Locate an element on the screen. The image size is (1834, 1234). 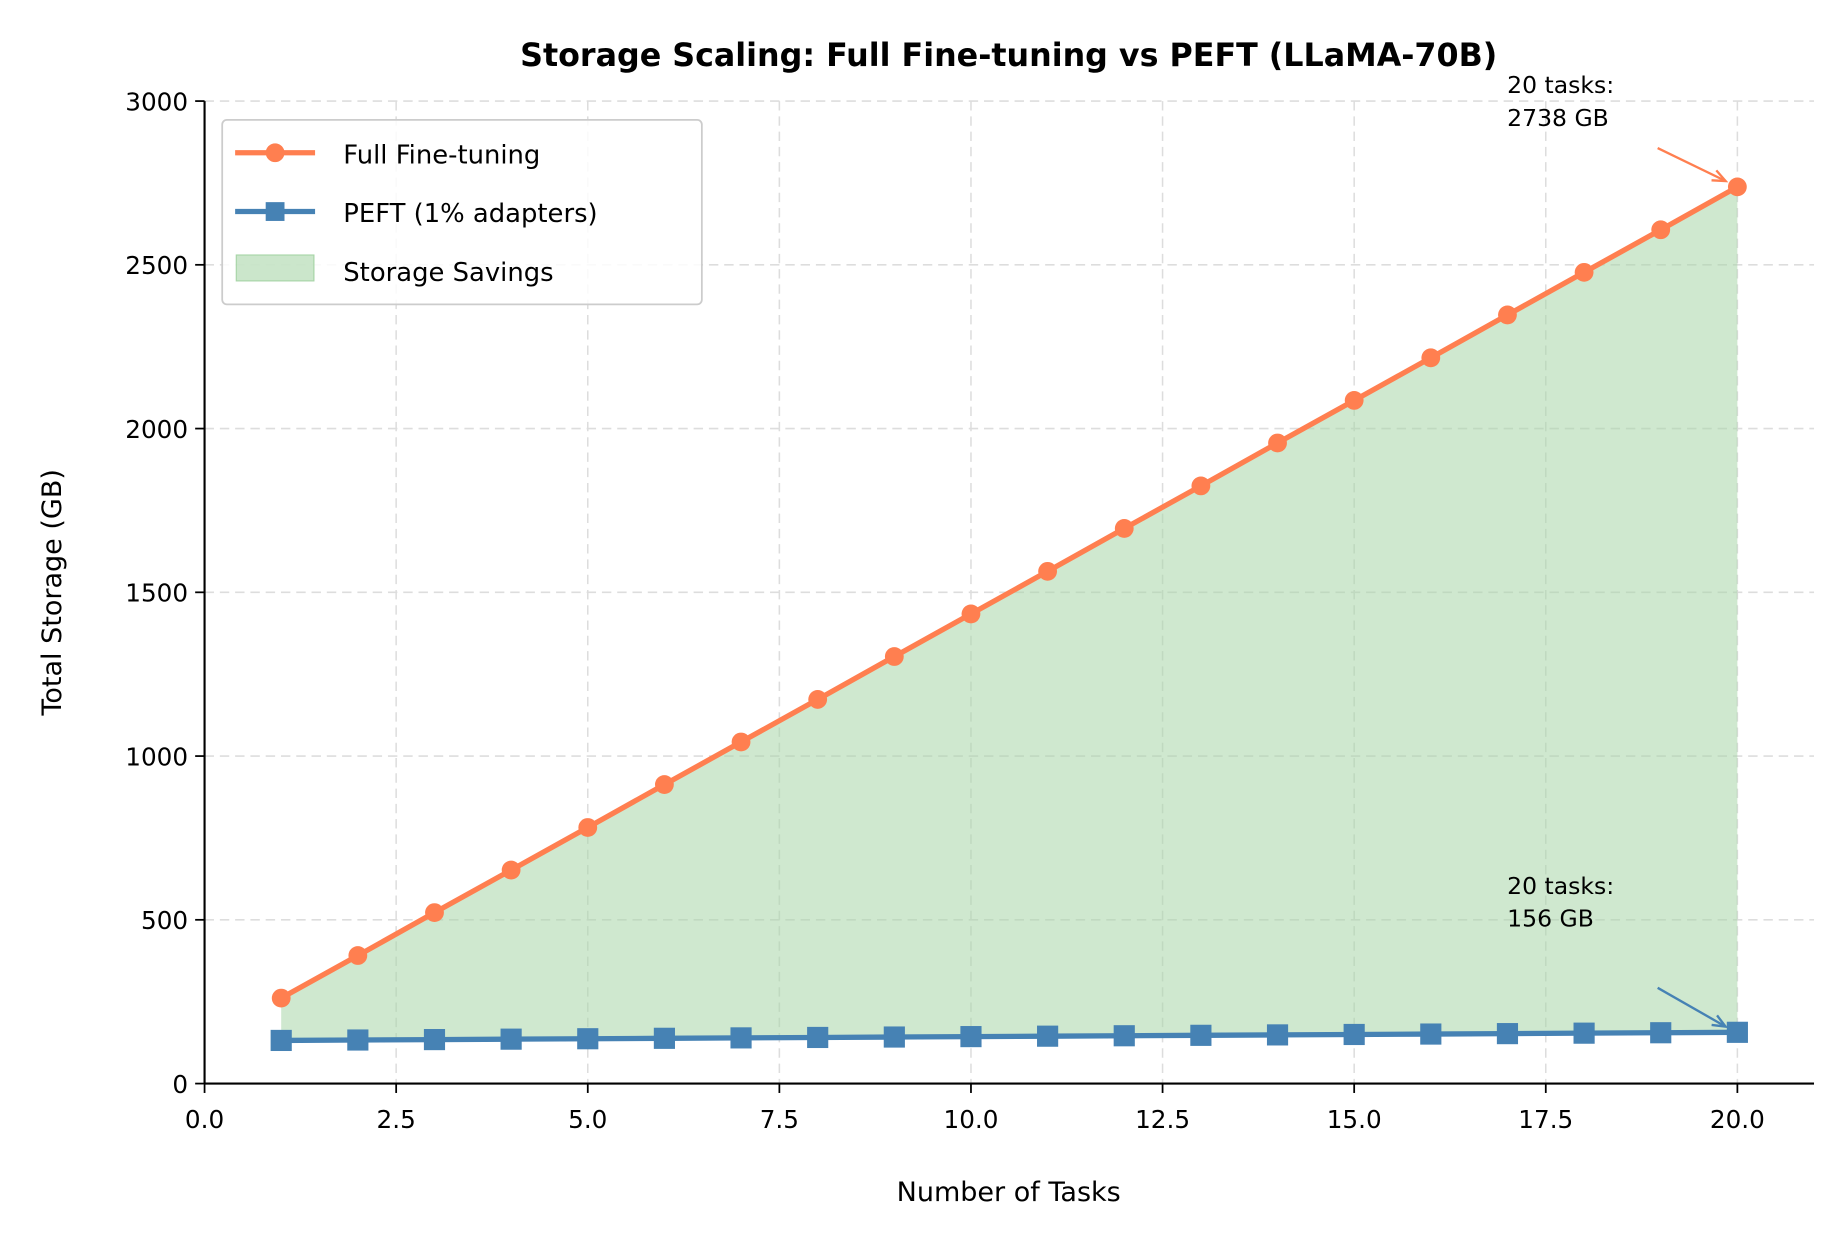
y-tick-label: 1500 is located at coordinates (156, 593).